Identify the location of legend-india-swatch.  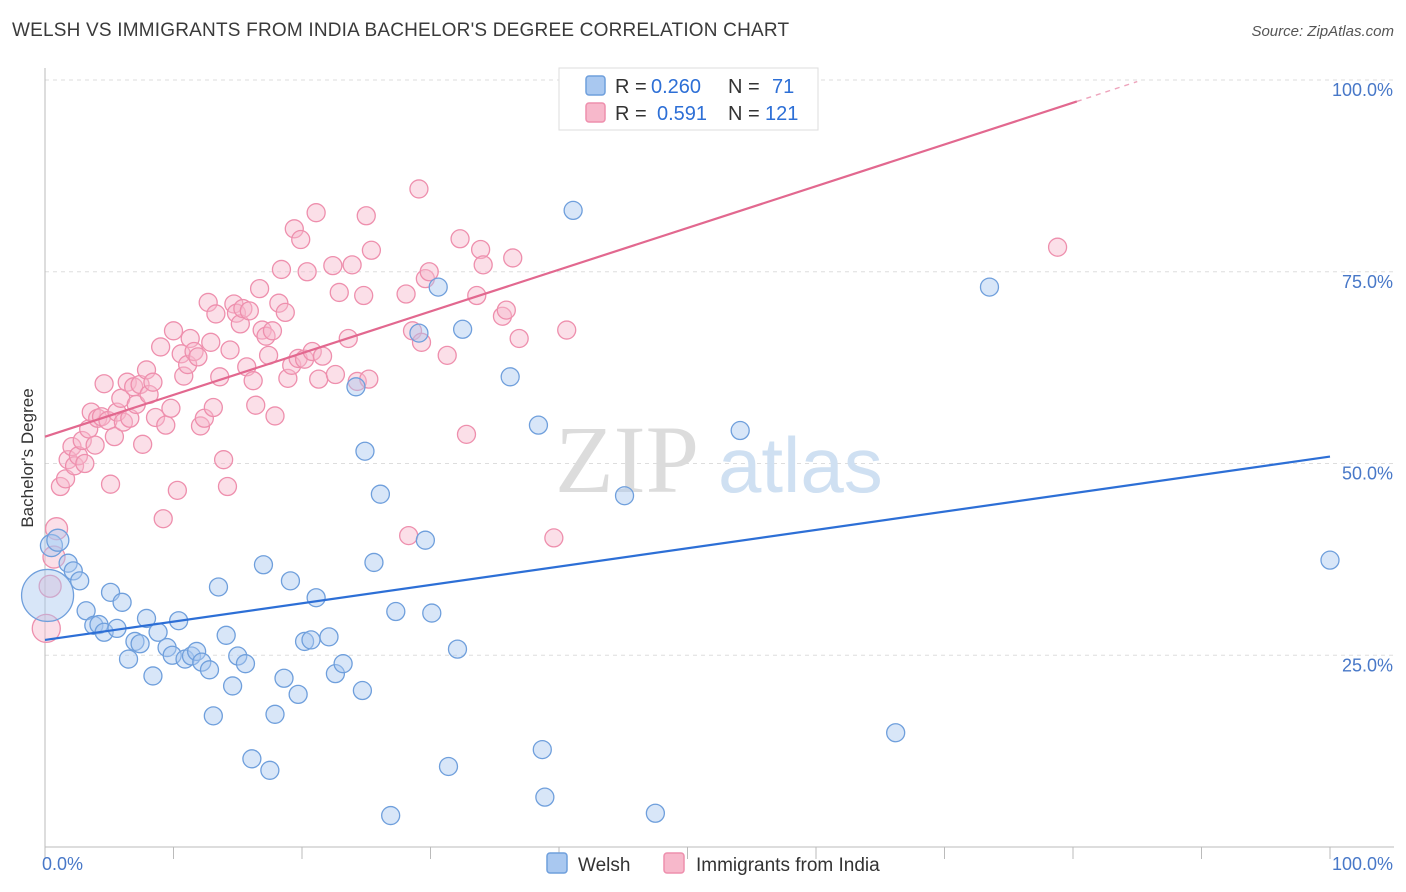
(674, 863).